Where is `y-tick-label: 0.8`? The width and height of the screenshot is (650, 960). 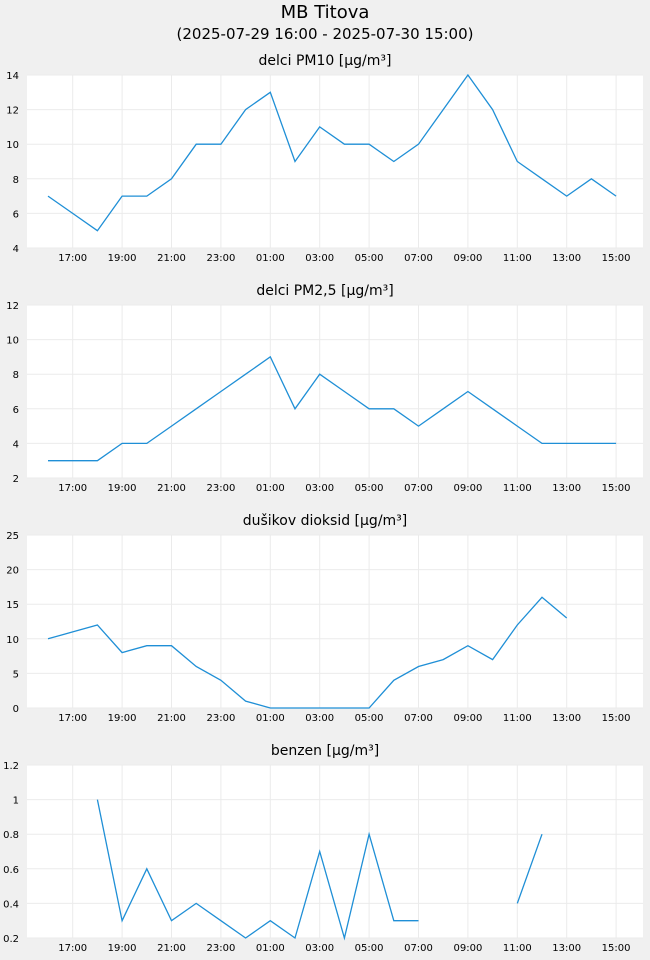
y-tick-label: 0.8 is located at coordinates (11, 835).